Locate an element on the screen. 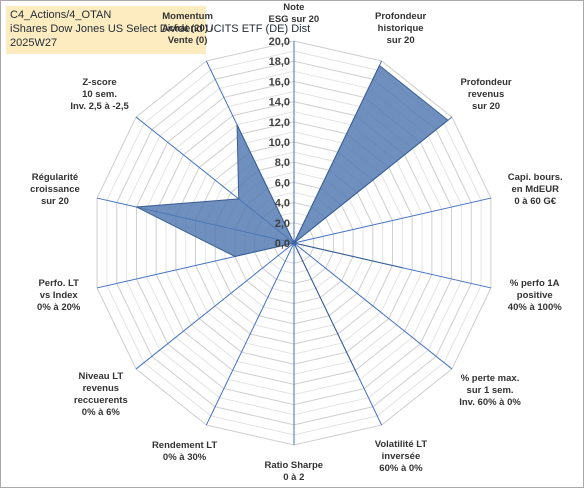  r-tick-label: 4,0 is located at coordinates (282, 204).